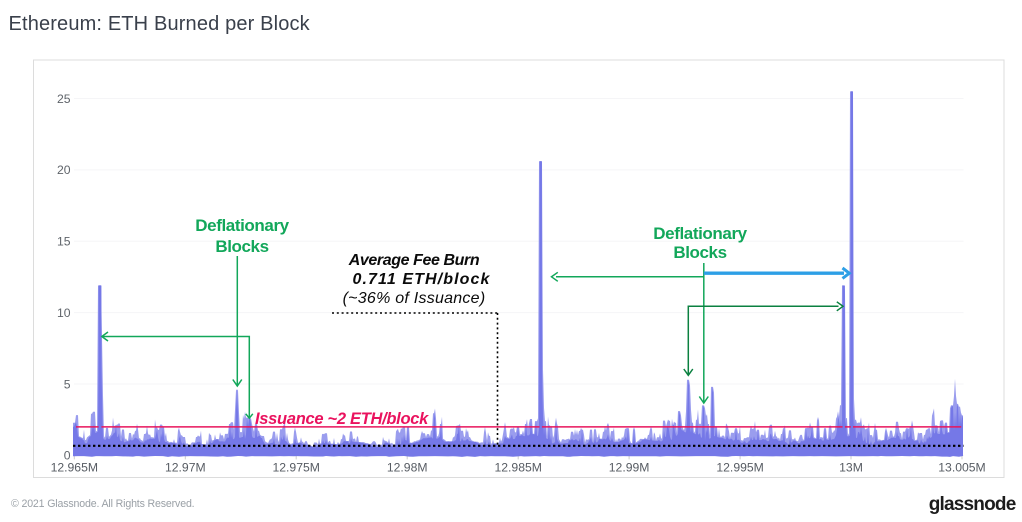  Describe the element at coordinates (407, 468) in the screenshot. I see `svg-text: 12.98M` at that location.